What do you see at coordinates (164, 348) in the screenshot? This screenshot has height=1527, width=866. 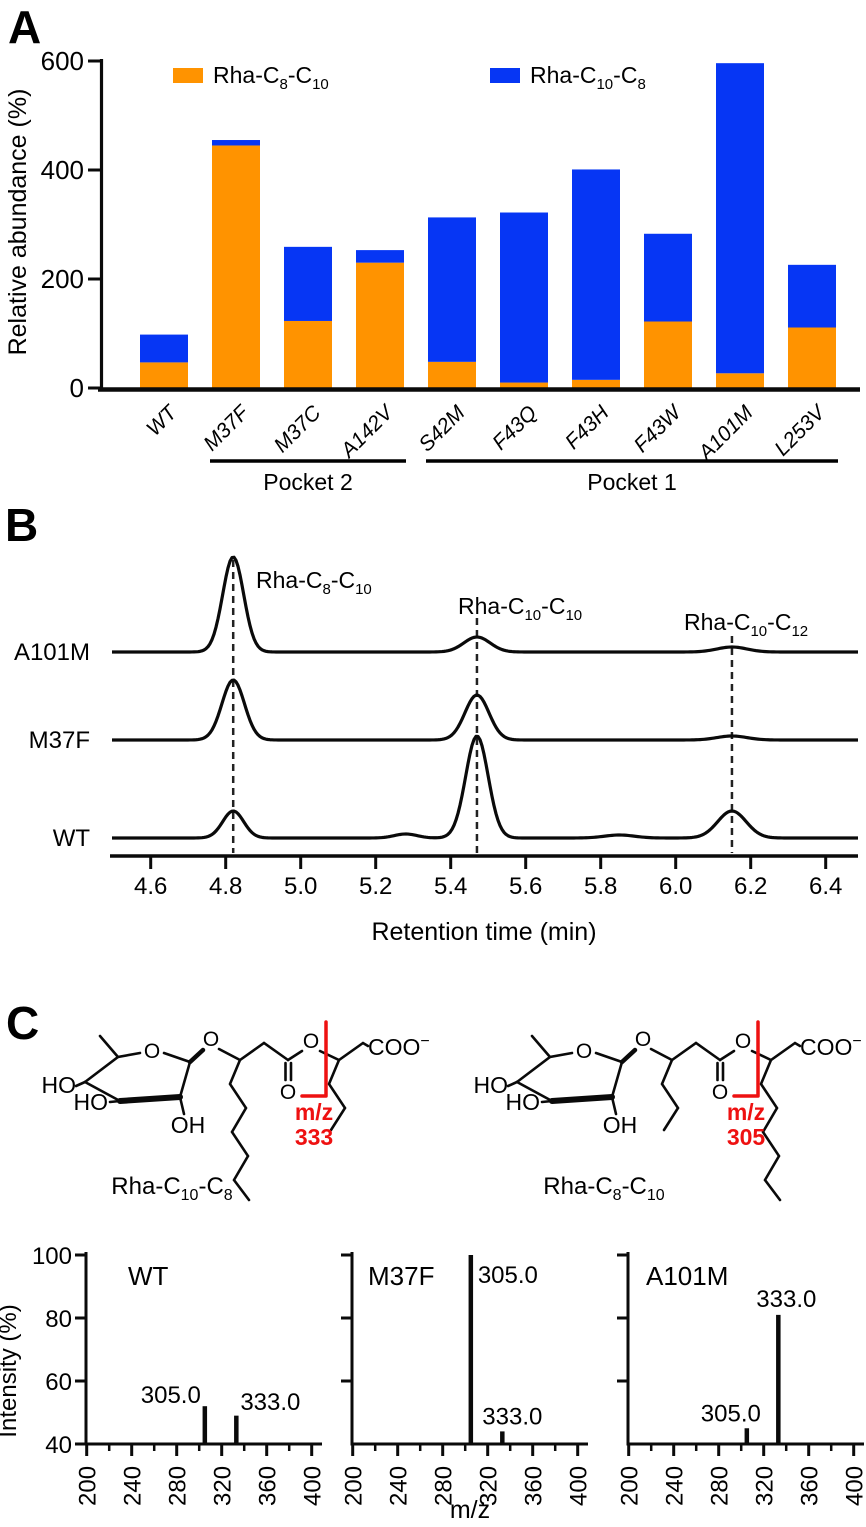 I see `bar-segment-wt-blue` at bounding box center [164, 348].